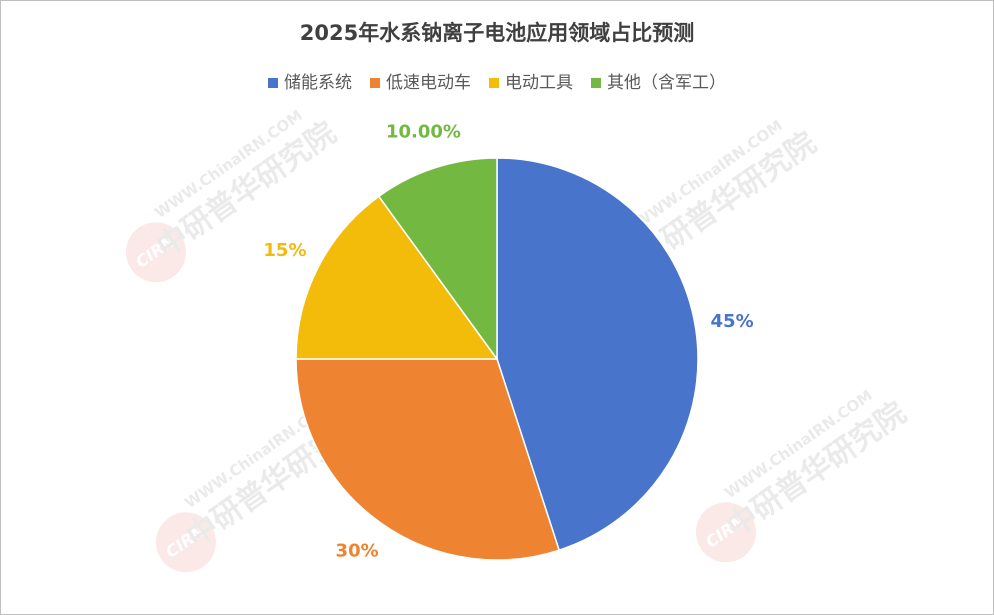  I want to click on chart-title: 2025年水系钠离子电池应用领域占比预测, so click(497, 33).